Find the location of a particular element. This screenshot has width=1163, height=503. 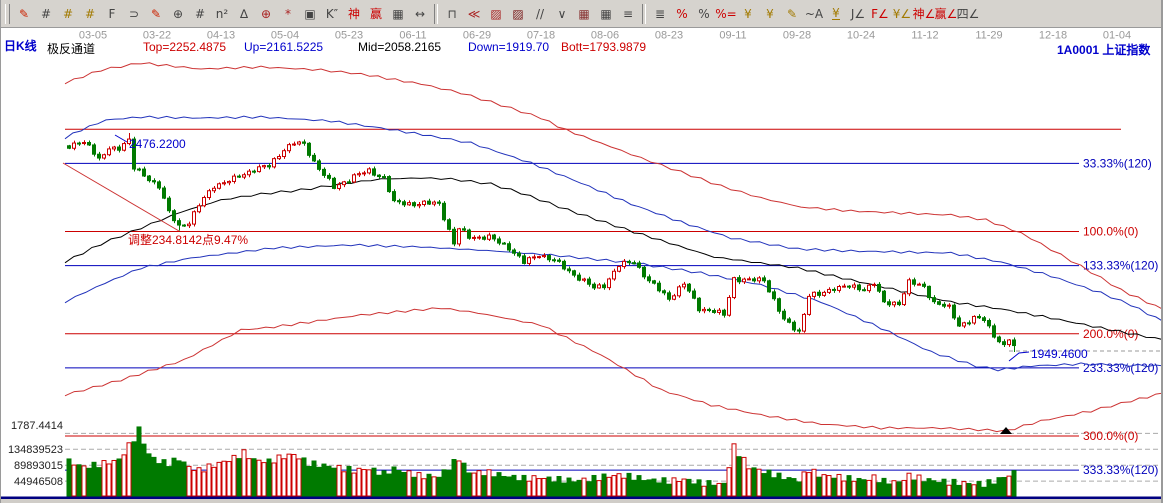

toolbar-icon-n2-hash: n² is located at coordinates (222, 14).